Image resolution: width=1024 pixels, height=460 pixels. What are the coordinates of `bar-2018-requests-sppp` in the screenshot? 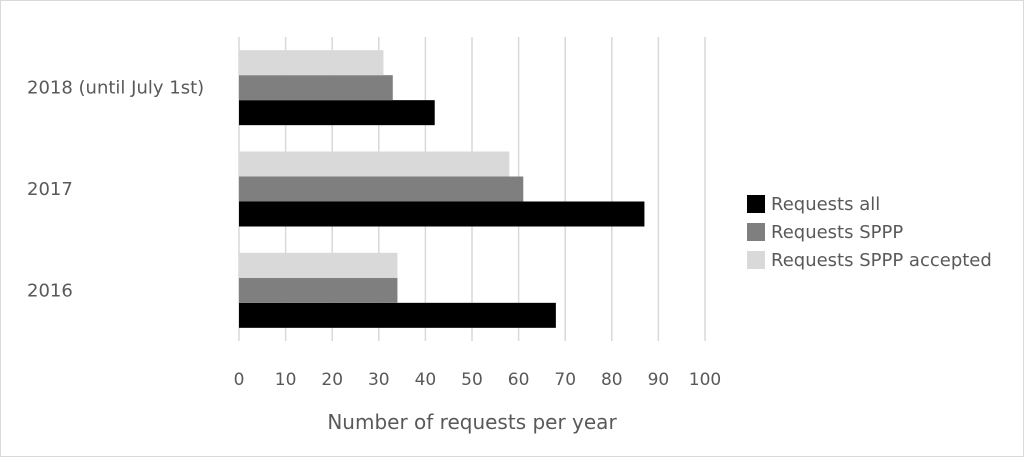 It's located at (316, 88).